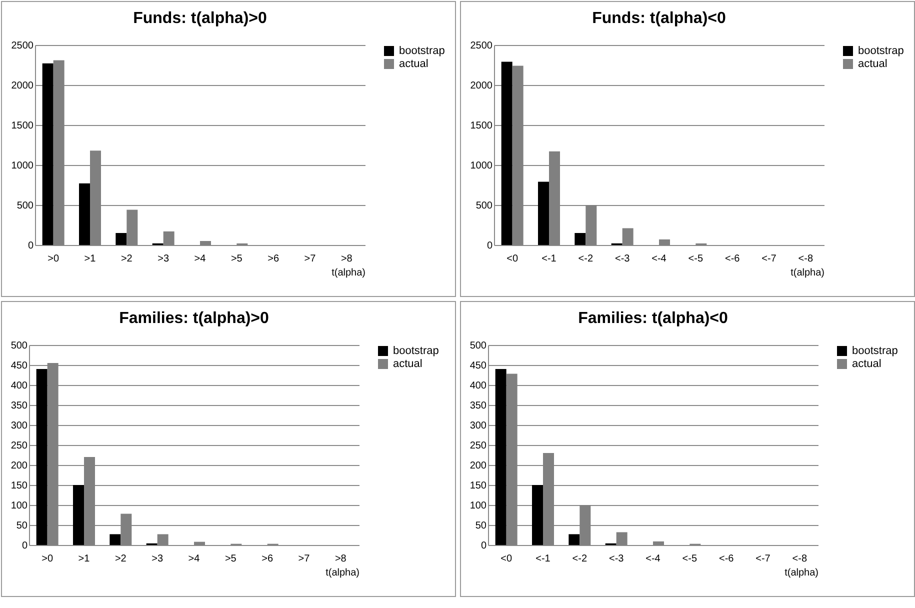  Describe the element at coordinates (19, 386) in the screenshot. I see `y-tick-label: 400` at that location.